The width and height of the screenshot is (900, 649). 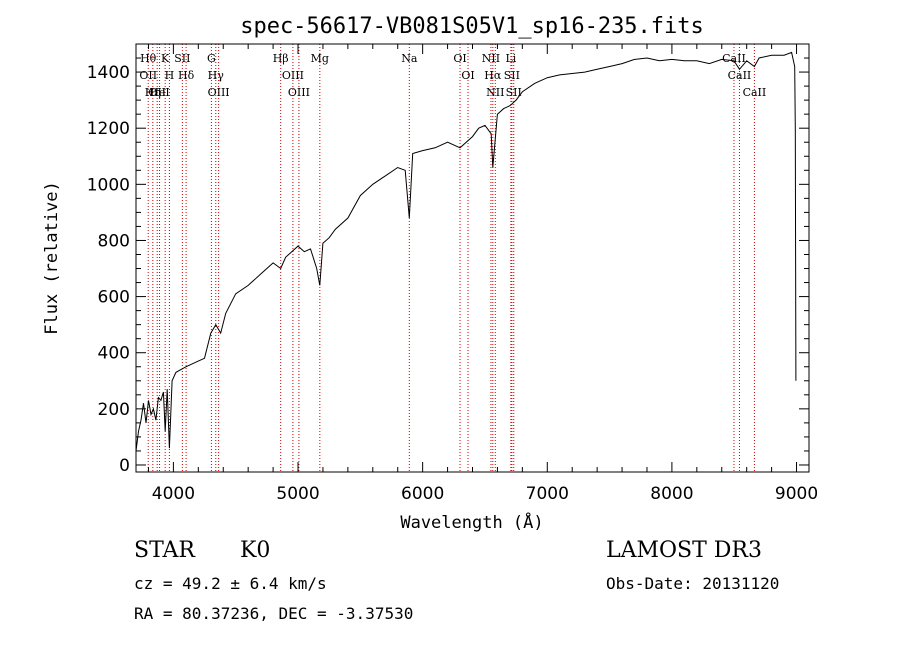 What do you see at coordinates (165, 58) in the screenshot?
I see `line-marker-label: K` at bounding box center [165, 58].